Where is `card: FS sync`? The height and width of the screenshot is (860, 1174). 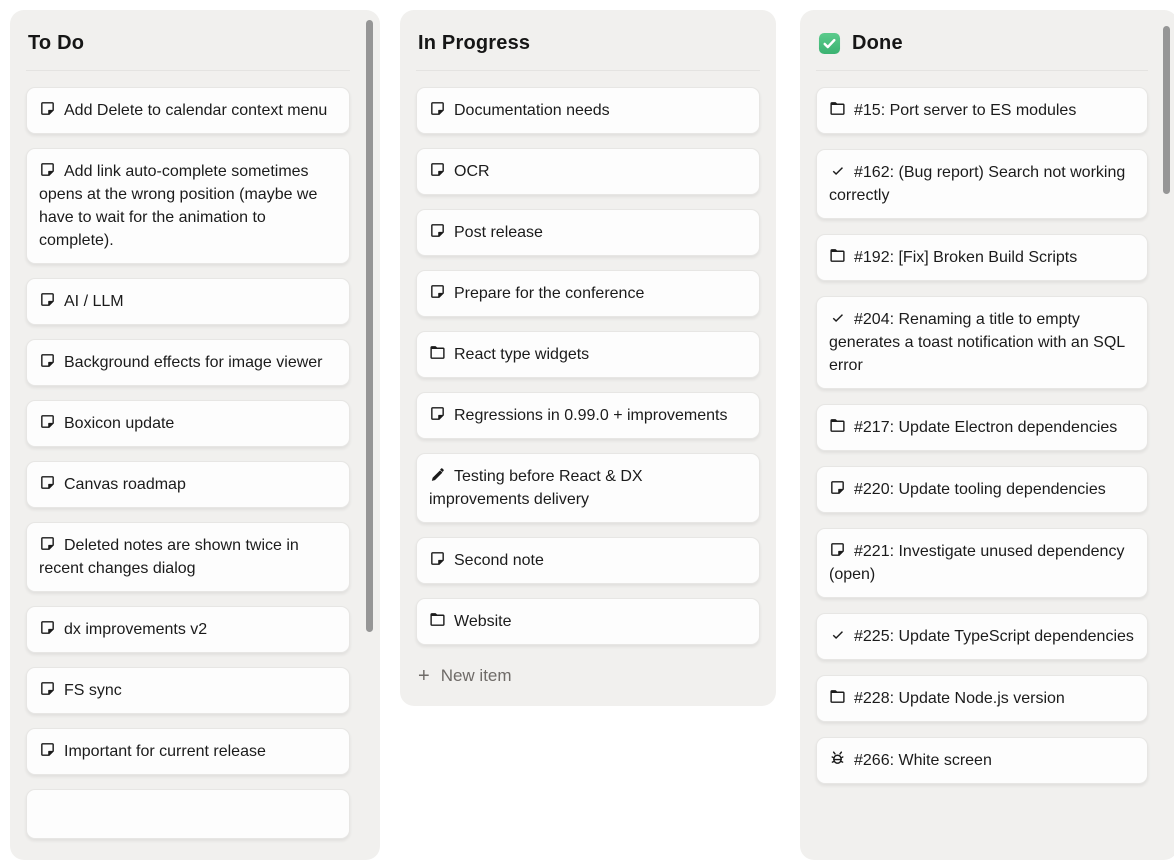
card: FS sync is located at coordinates (188, 690).